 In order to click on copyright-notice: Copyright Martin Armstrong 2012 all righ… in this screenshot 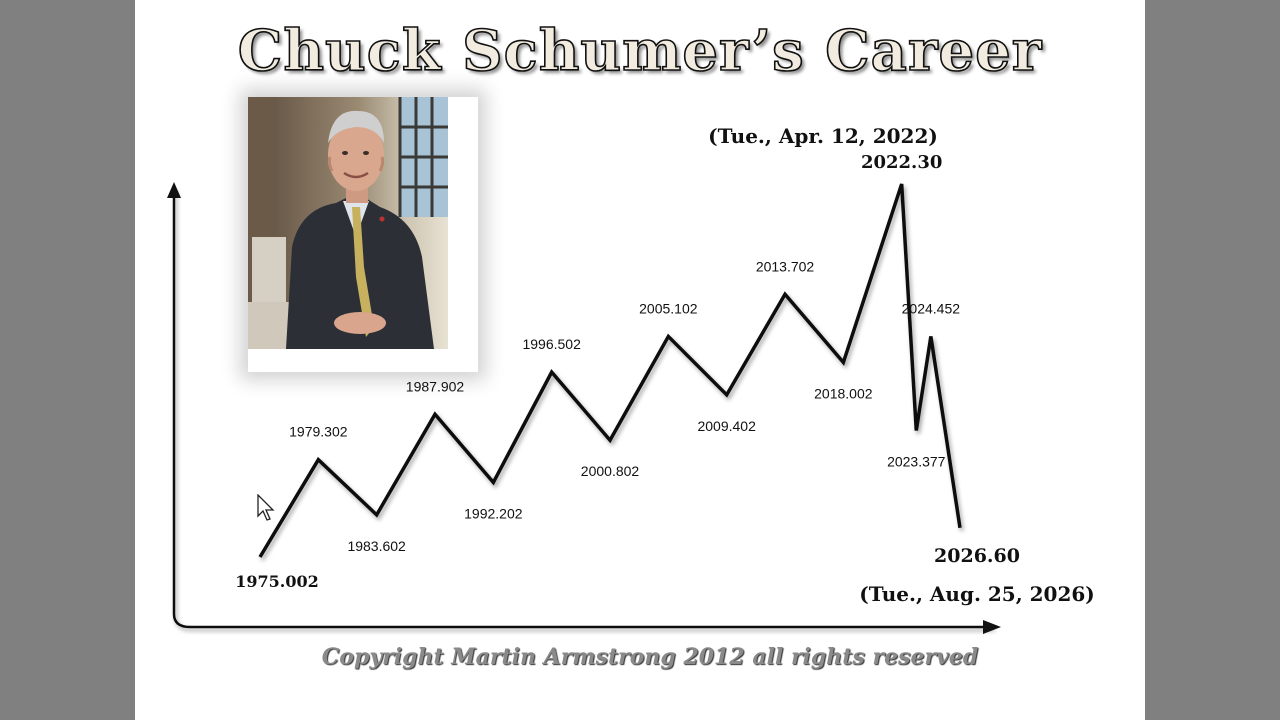, I will do `click(650, 657)`.